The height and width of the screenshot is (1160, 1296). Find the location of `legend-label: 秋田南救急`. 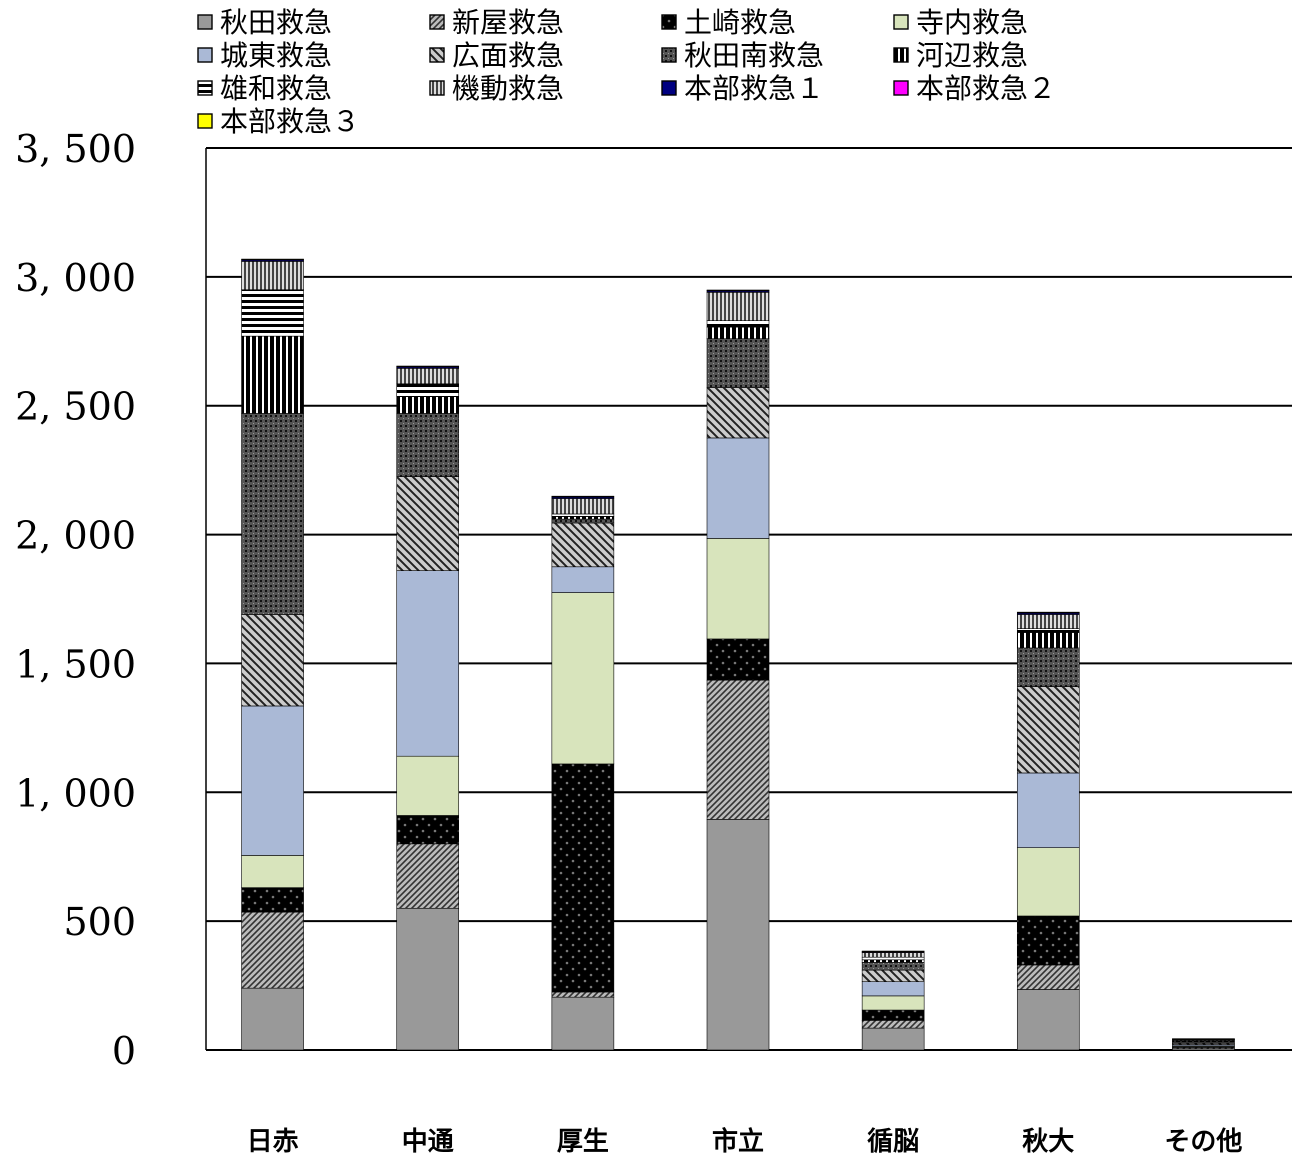

legend-label: 秋田南救急 is located at coordinates (754, 55).